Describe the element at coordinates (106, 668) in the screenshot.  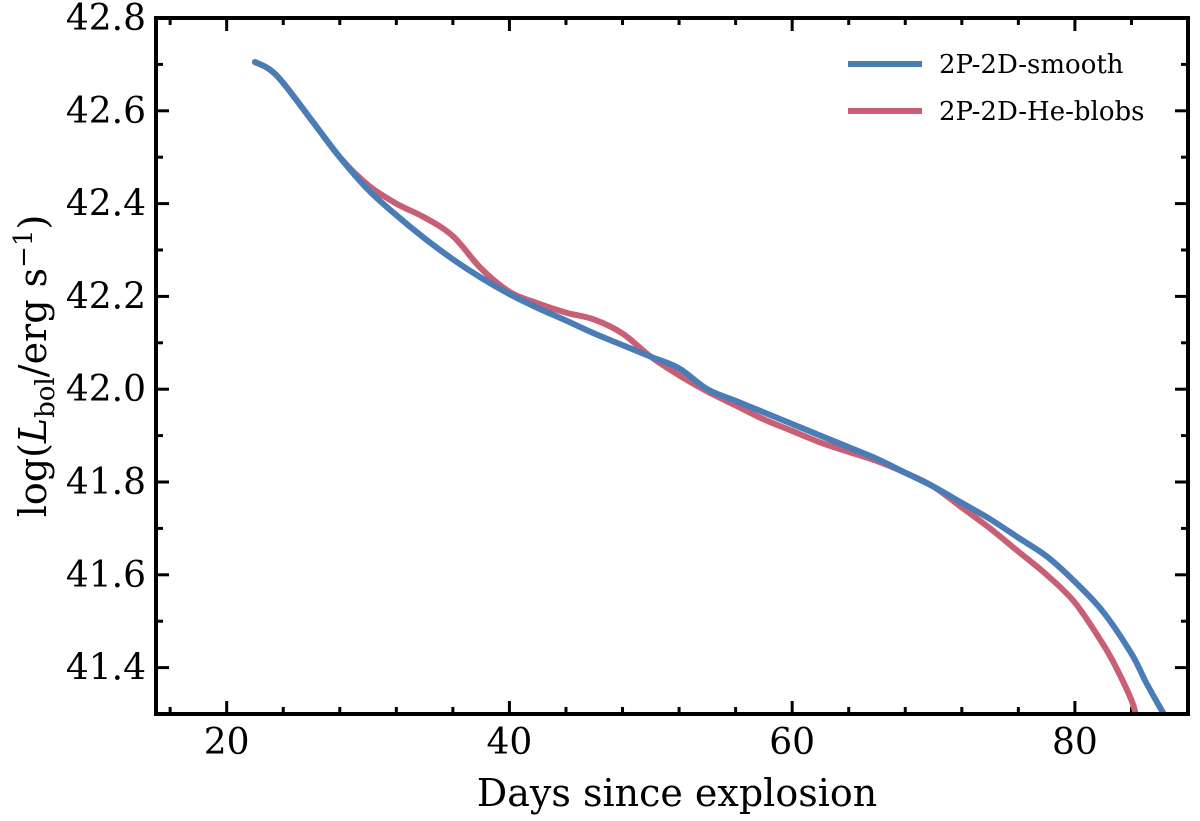
I see `y-tick-label: 41.4` at that location.